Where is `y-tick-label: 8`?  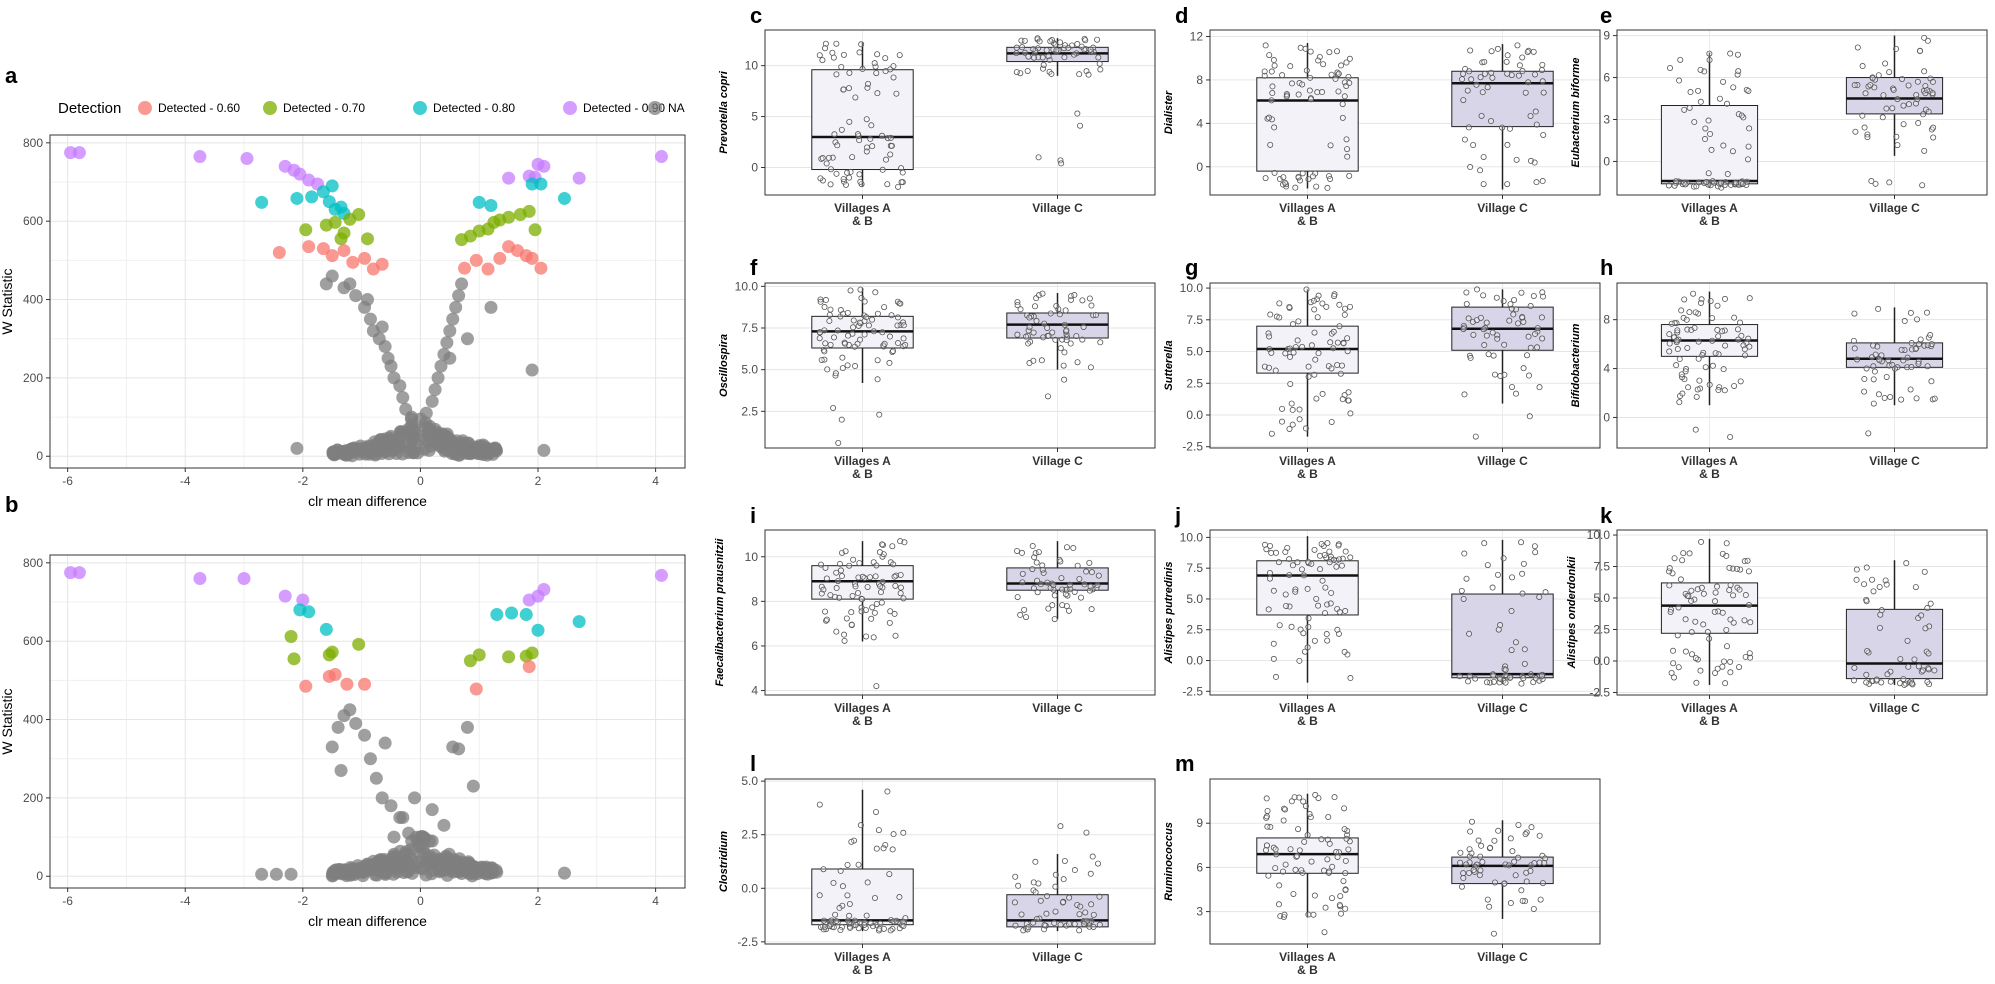 y-tick-label: 8 is located at coordinates (754, 601).